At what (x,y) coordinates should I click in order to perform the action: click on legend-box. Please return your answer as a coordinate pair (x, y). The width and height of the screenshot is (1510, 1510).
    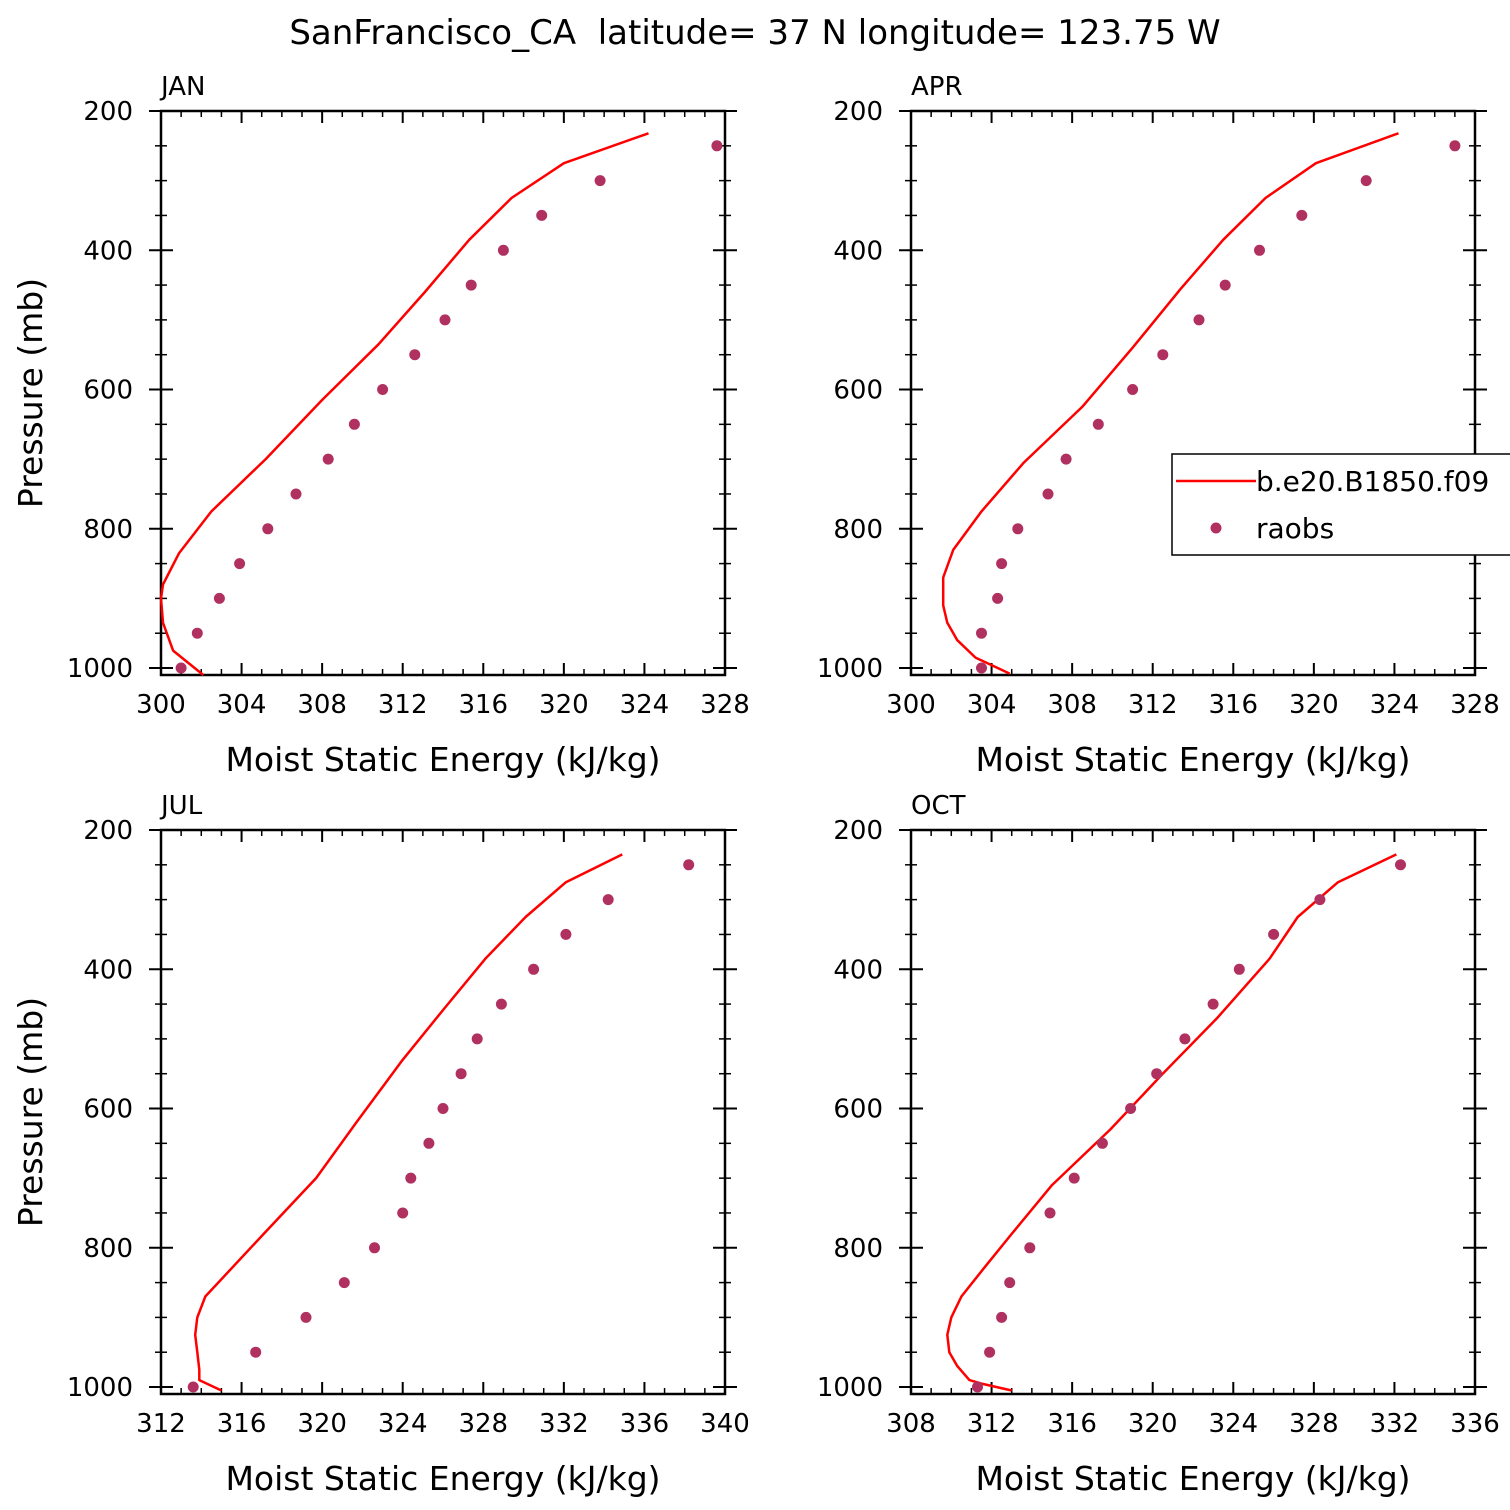
    Looking at the image, I should click on (1340, 504).